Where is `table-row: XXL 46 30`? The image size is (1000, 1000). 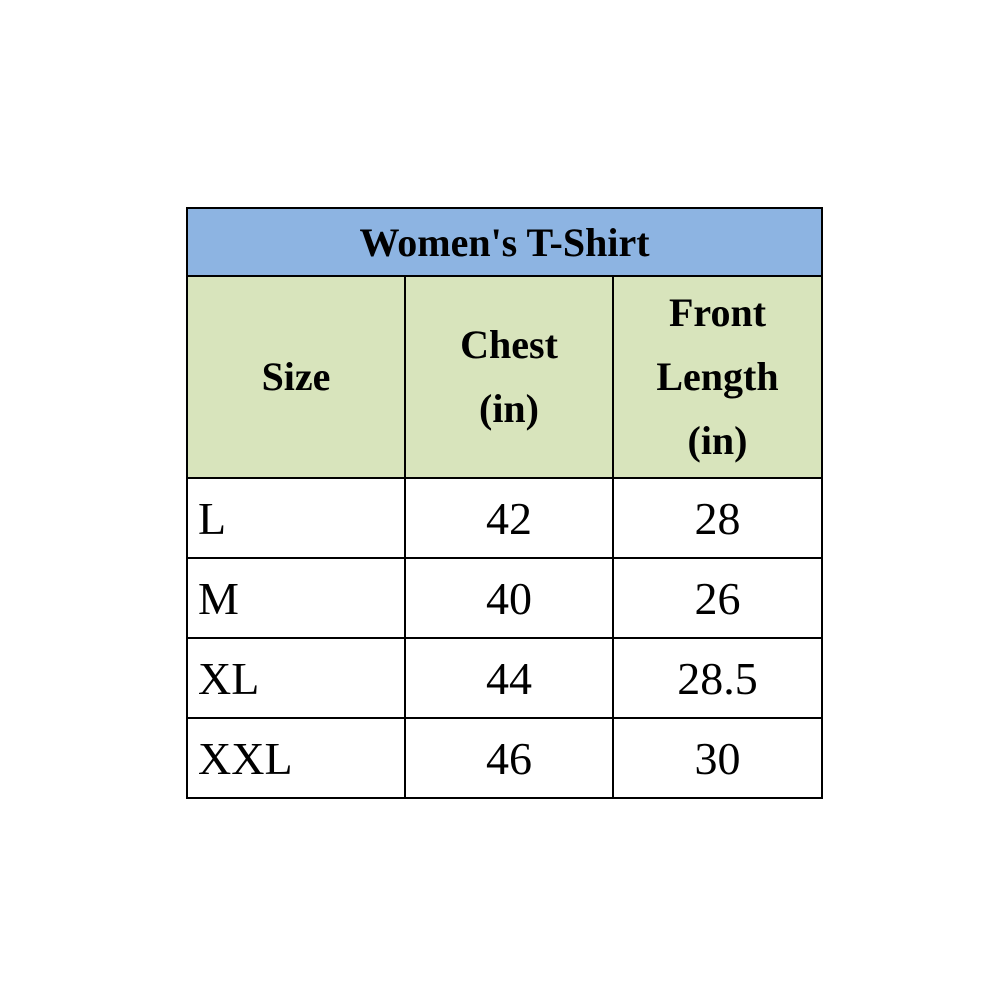 table-row: XXL 46 30 is located at coordinates (504, 758).